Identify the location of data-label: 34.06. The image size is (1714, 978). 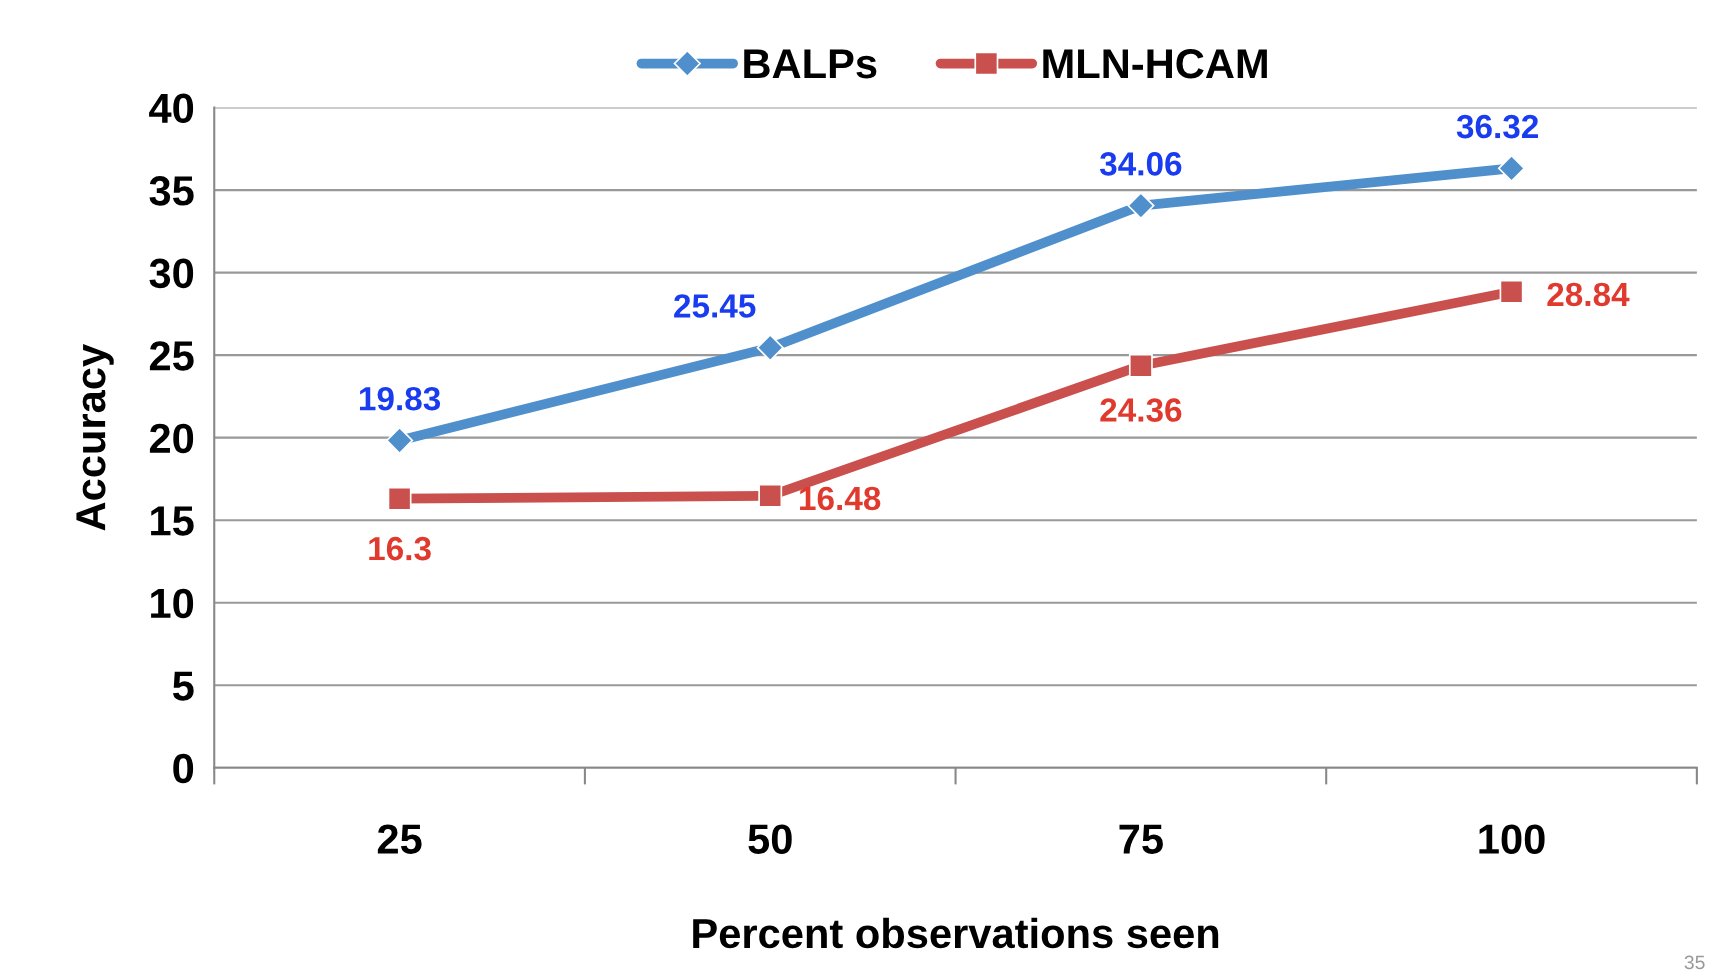
(1140, 164).